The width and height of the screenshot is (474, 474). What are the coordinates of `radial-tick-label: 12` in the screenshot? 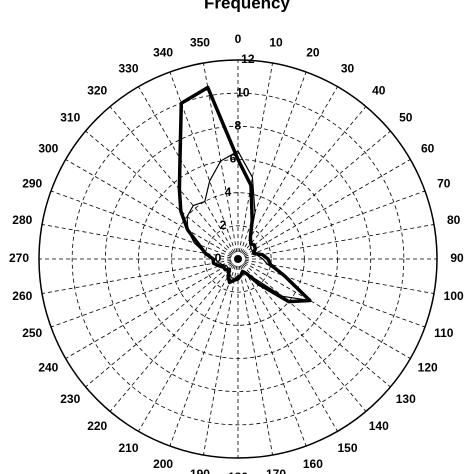 It's located at (248, 59).